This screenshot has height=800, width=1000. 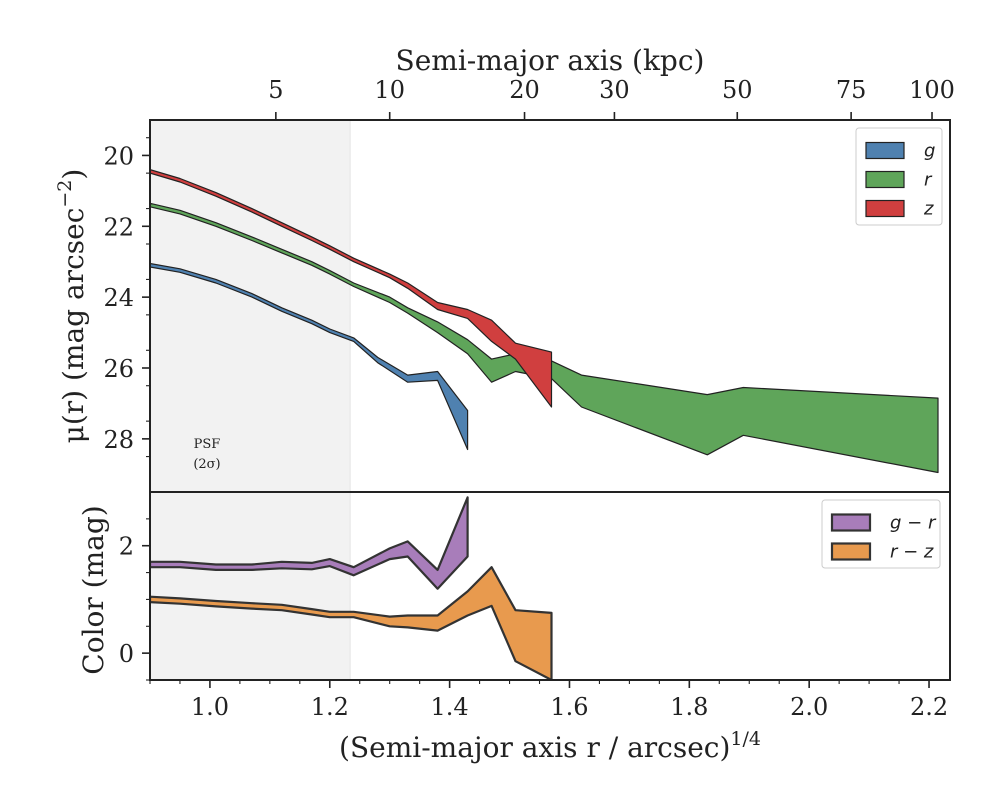 What do you see at coordinates (450, 707) in the screenshot?
I see `x-tick-label: 1.4` at bounding box center [450, 707].